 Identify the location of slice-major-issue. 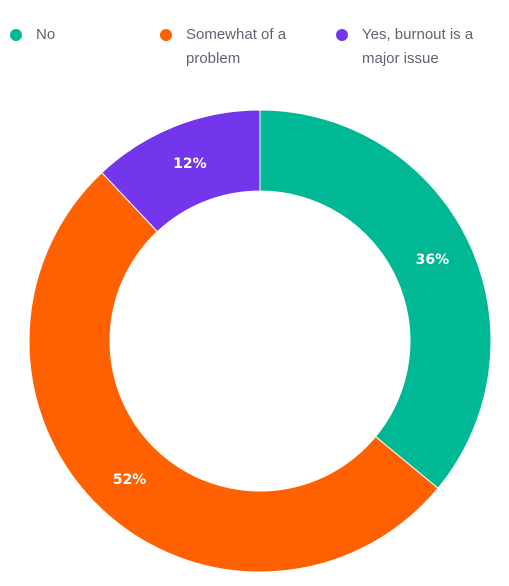
(181, 171).